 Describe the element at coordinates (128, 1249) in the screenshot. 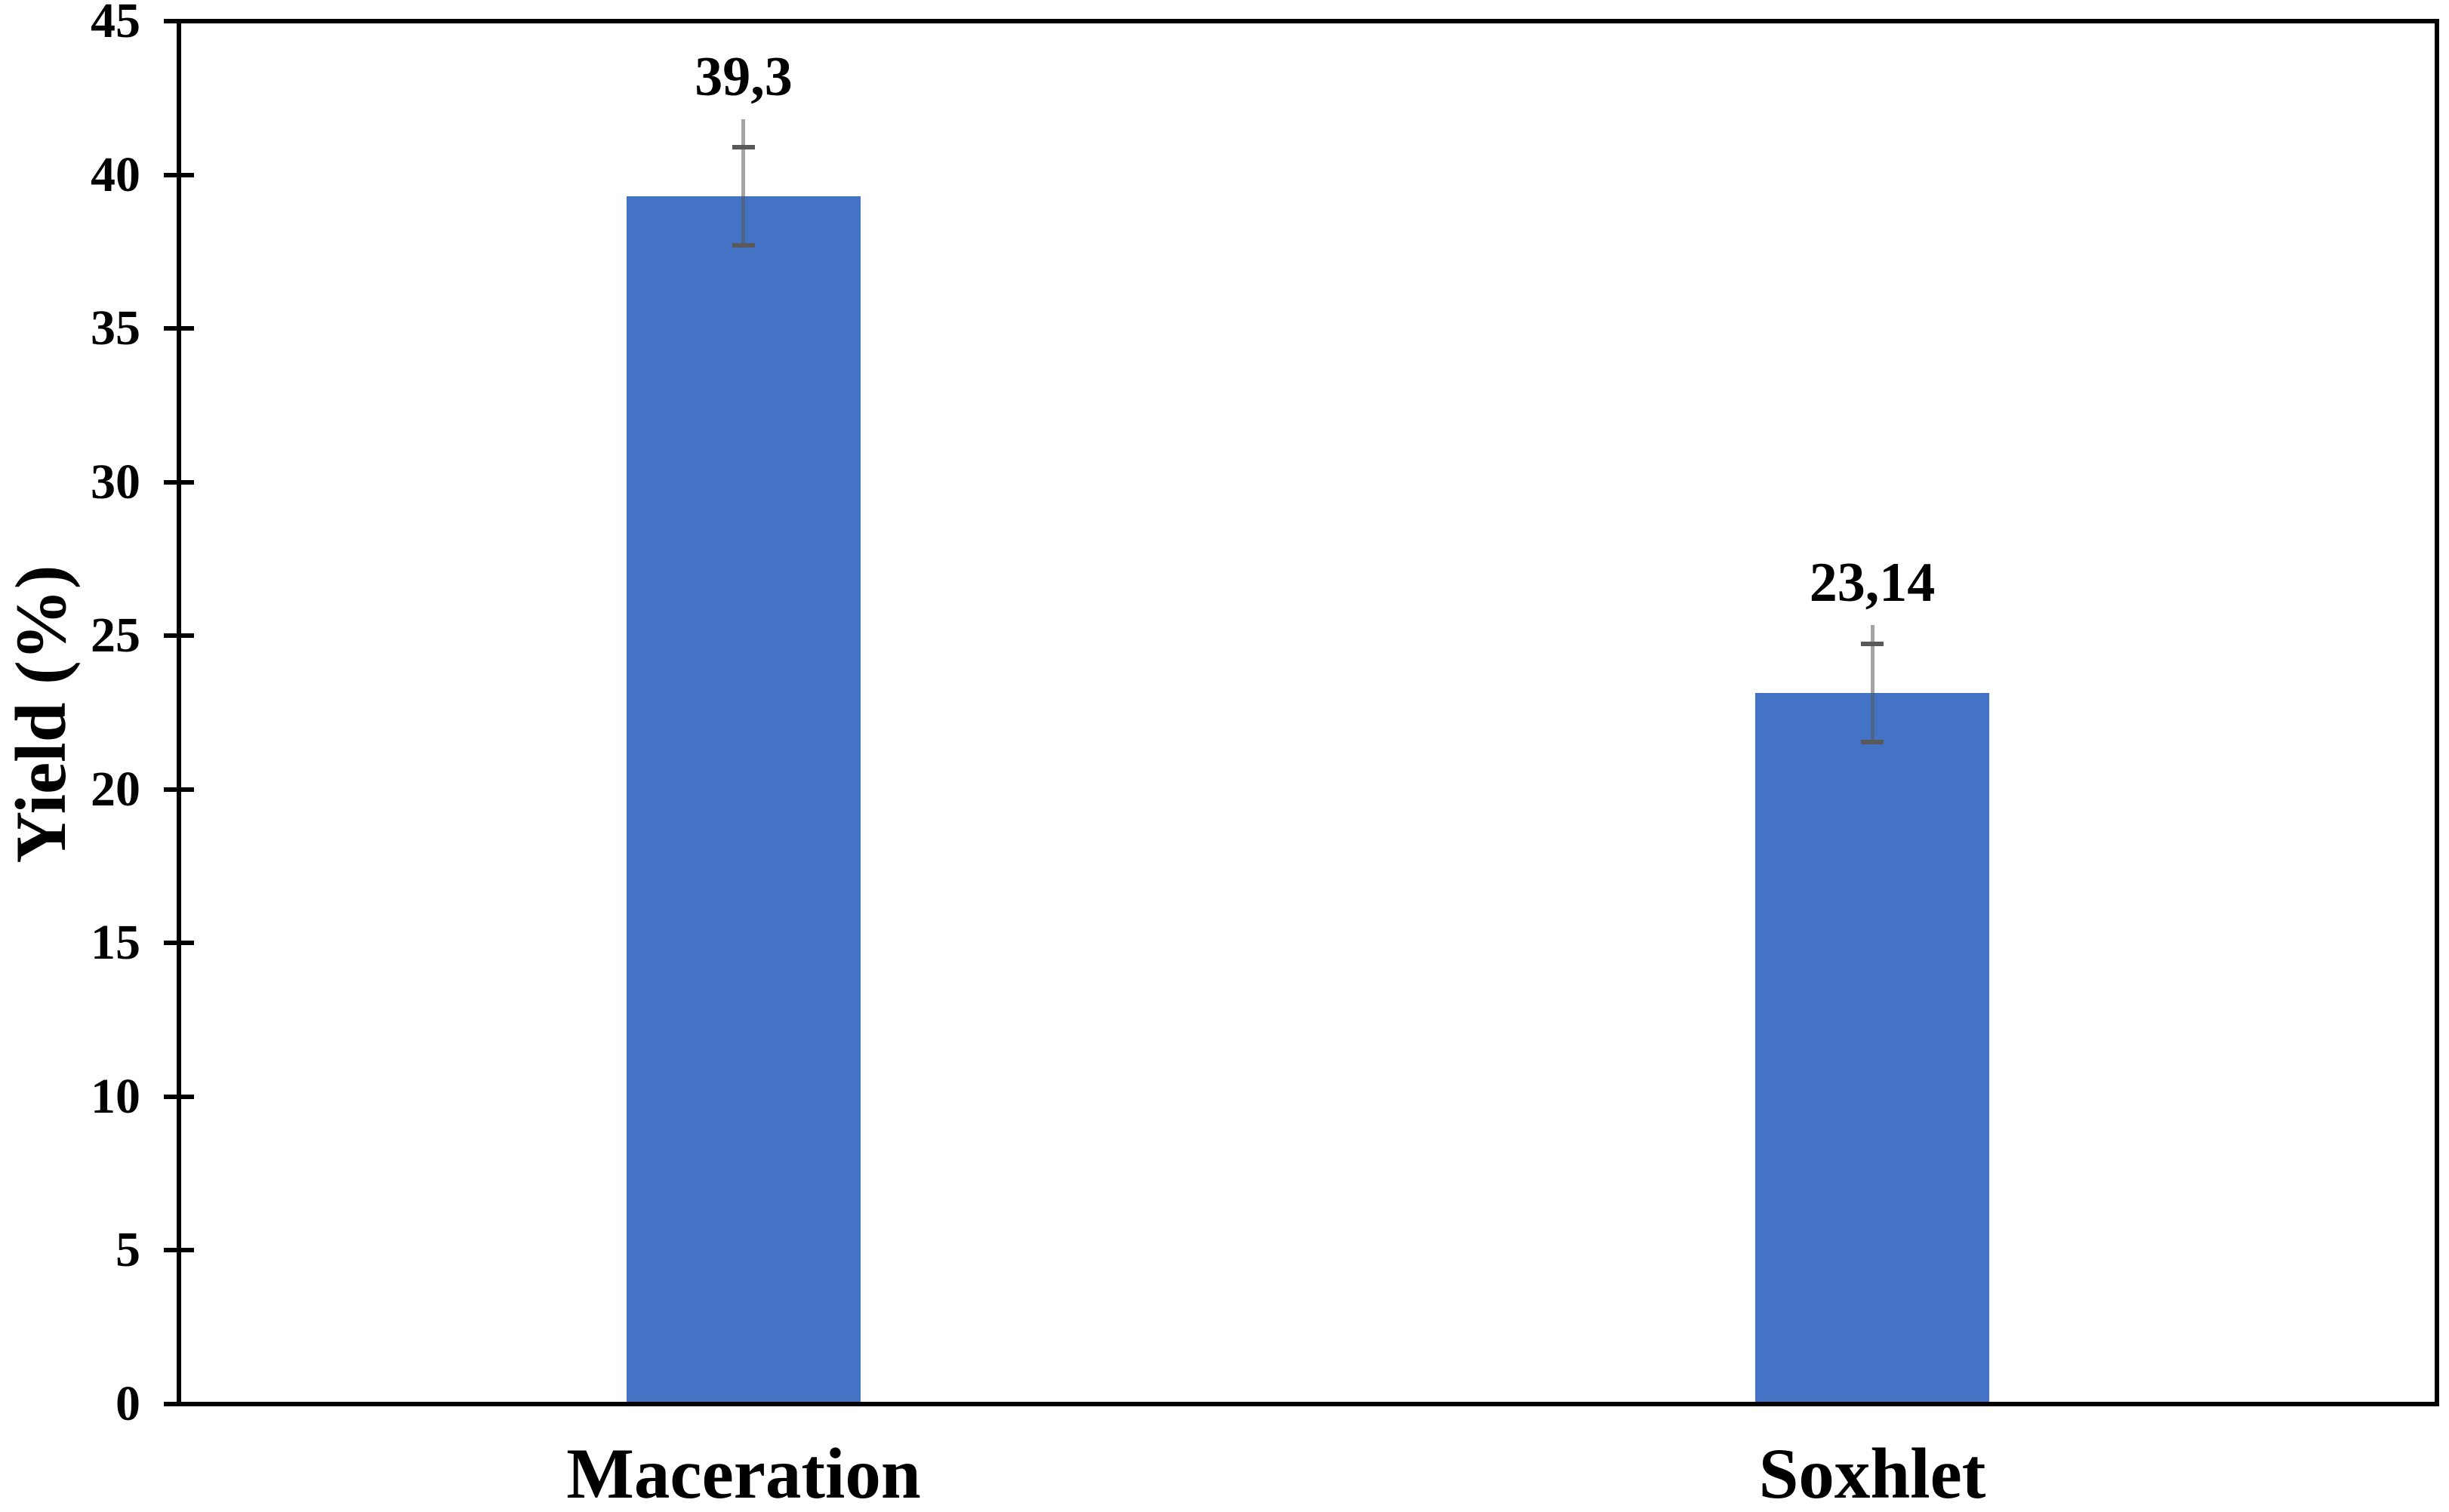

I see `y-tick-label: 5` at that location.